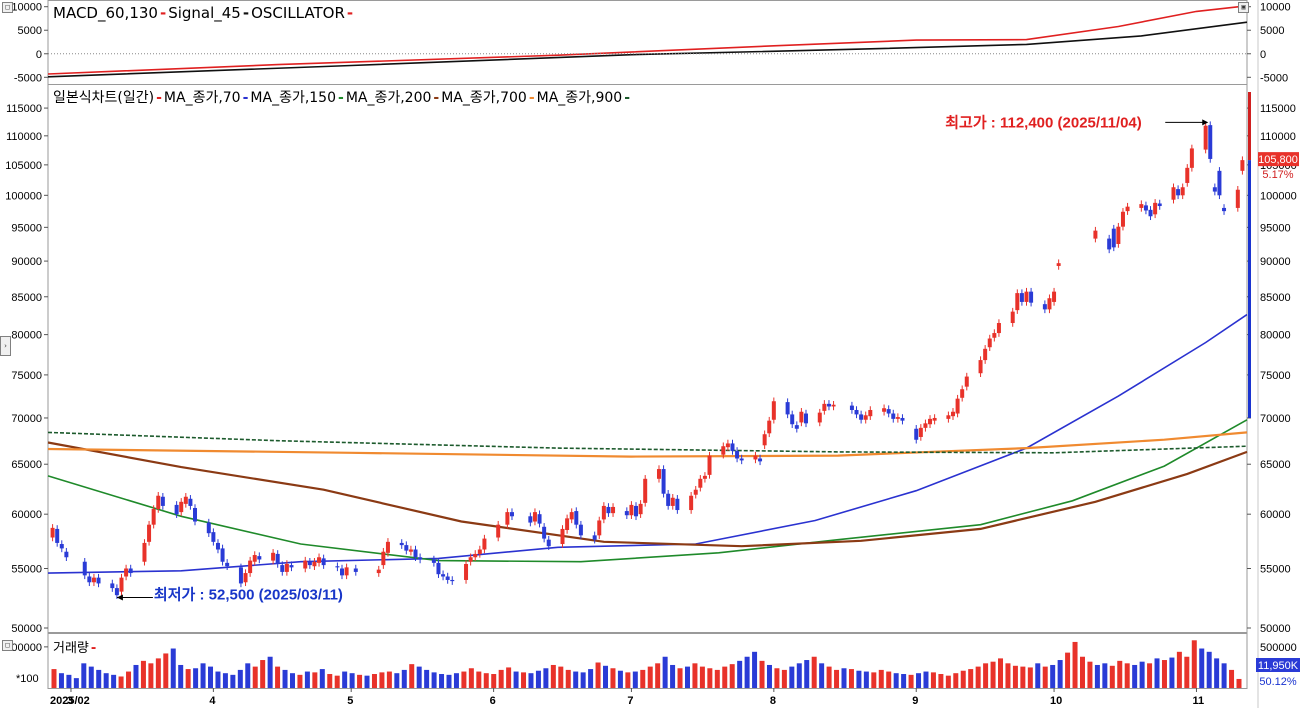 Image resolution: width=1300 pixels, height=708 pixels. Describe the element at coordinates (1243, 7) in the screenshot. I see `expand-icon: ▣` at that location.